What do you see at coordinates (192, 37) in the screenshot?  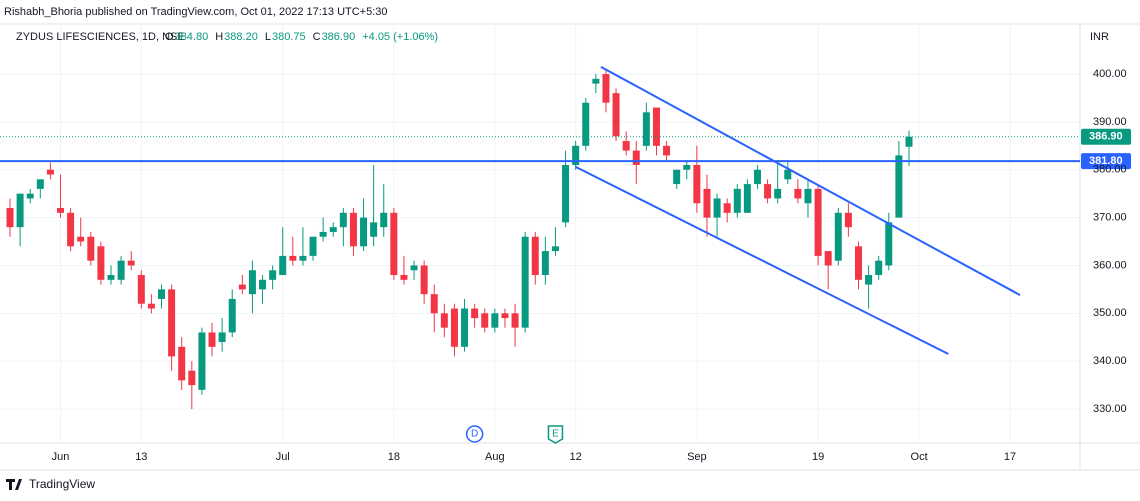 I see `ohlc-value: 384.80` at bounding box center [192, 37].